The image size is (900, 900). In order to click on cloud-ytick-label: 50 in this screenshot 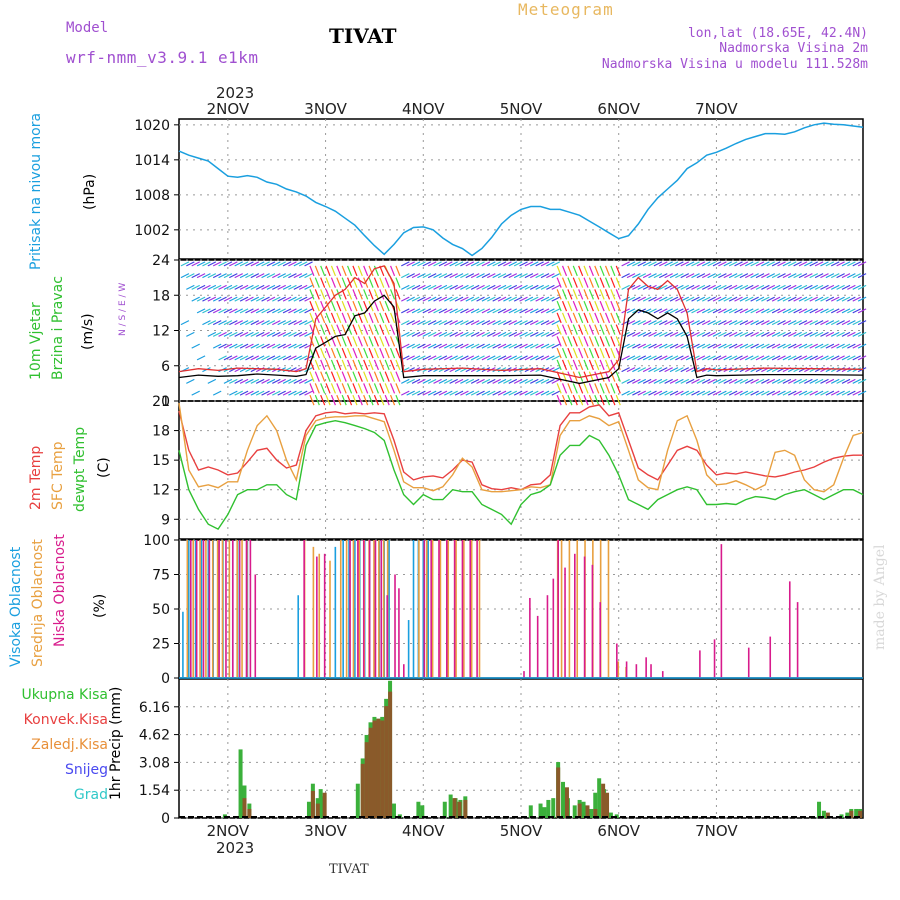, I will do `click(161, 610)`.